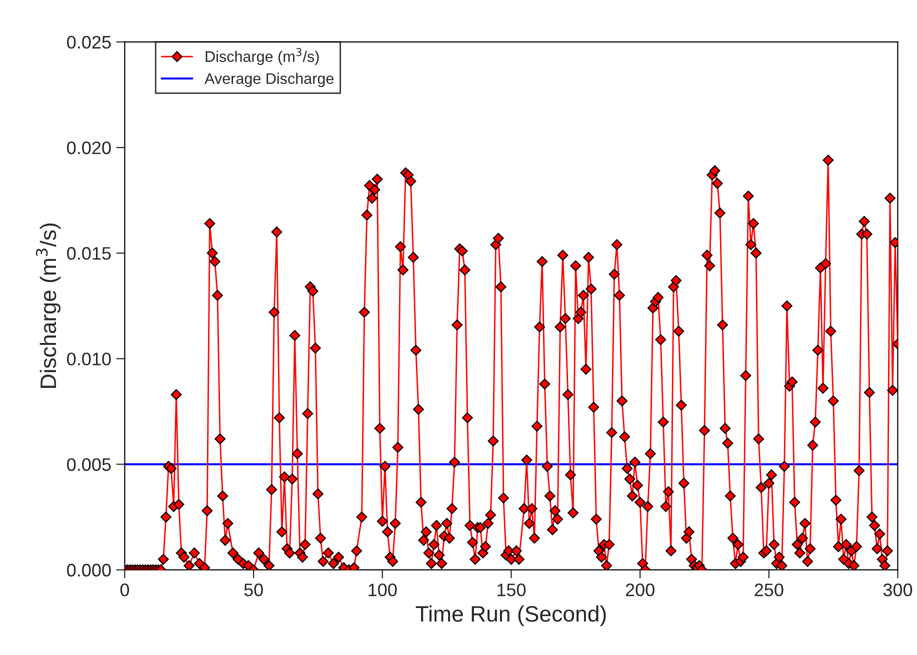 The height and width of the screenshot is (655, 917). I want to click on y-tick-label: 0.015, so click(89, 253).